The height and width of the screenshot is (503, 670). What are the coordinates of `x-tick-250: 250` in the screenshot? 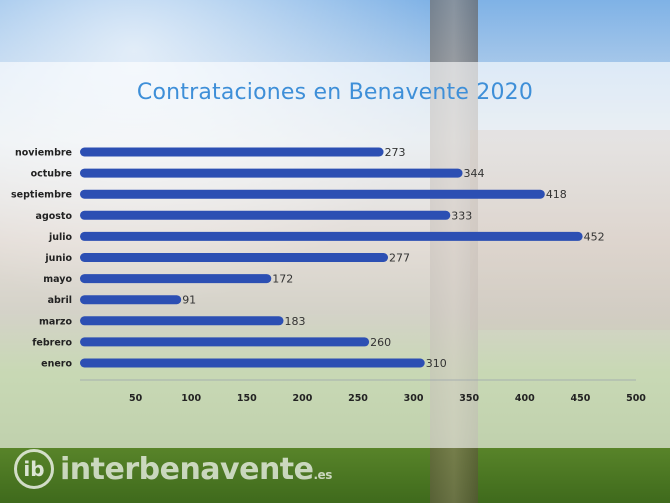 It's located at (358, 398).